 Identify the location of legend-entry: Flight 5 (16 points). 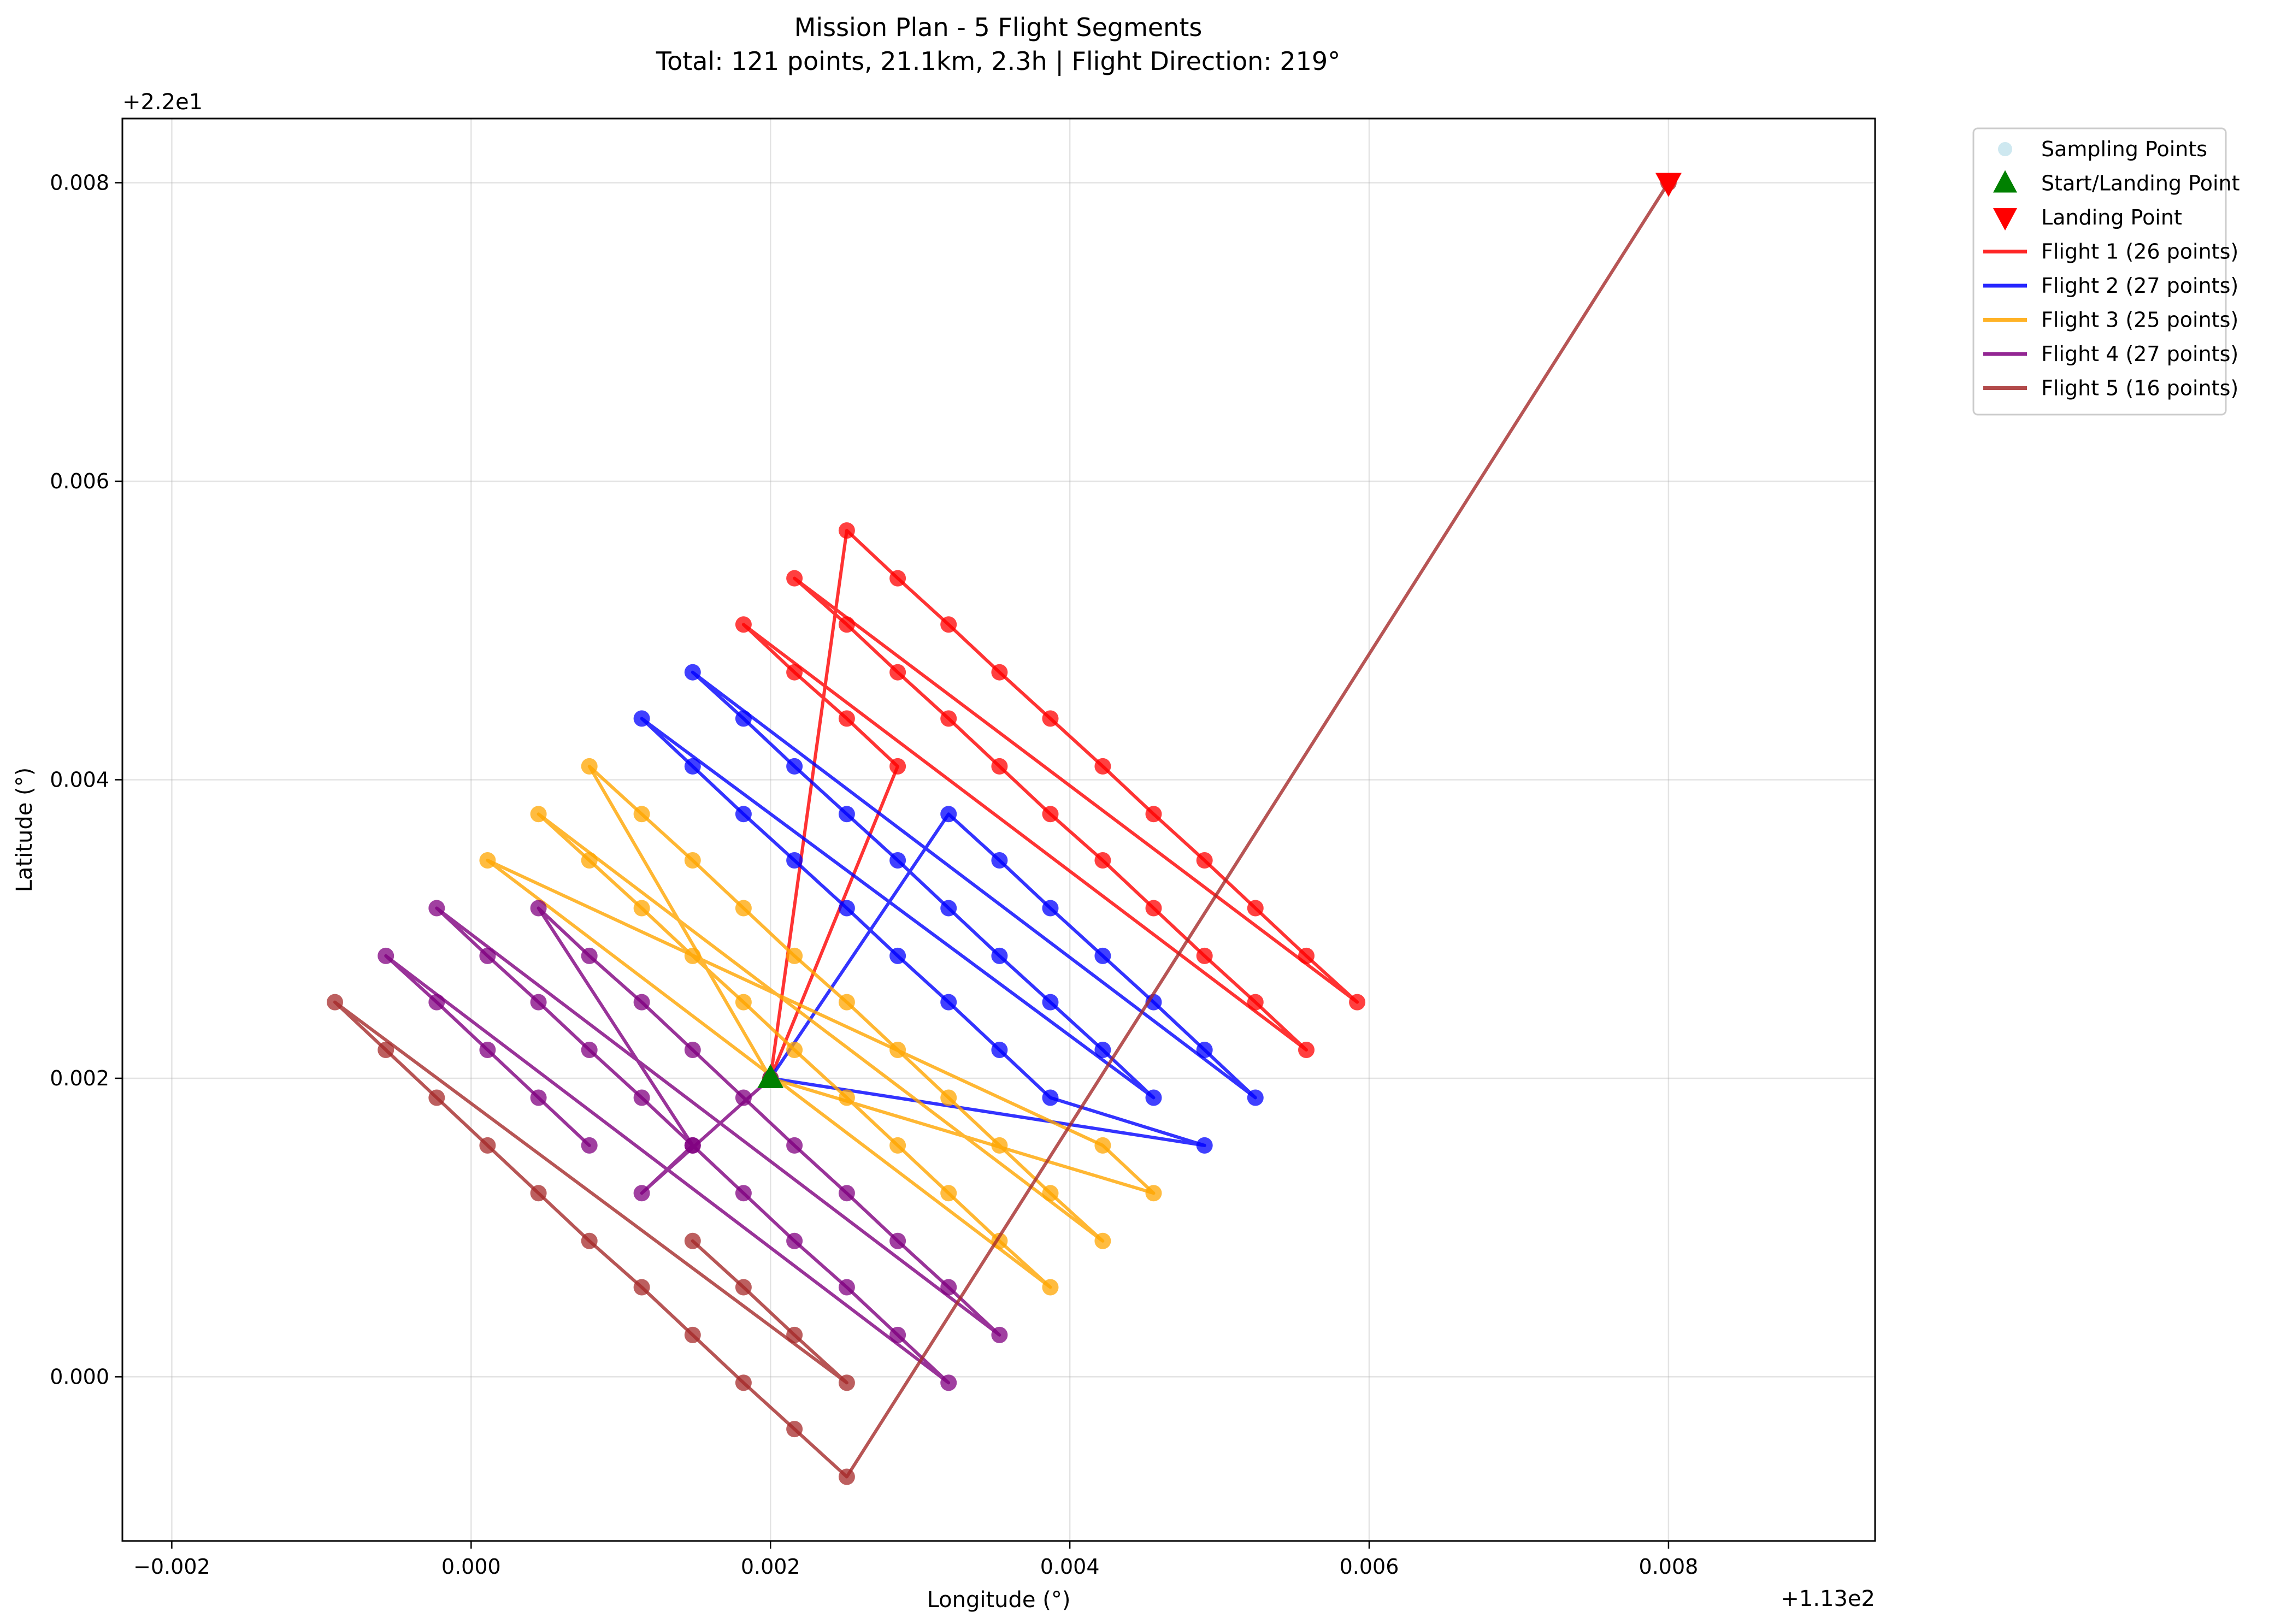
(2110, 388).